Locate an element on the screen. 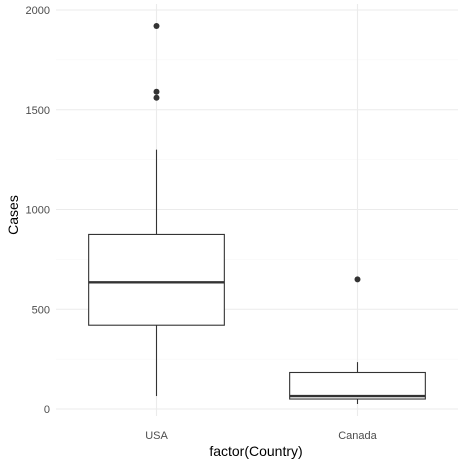 Image resolution: width=464 pixels, height=466 pixels. y-tick-label: 1000 is located at coordinates (38, 211).